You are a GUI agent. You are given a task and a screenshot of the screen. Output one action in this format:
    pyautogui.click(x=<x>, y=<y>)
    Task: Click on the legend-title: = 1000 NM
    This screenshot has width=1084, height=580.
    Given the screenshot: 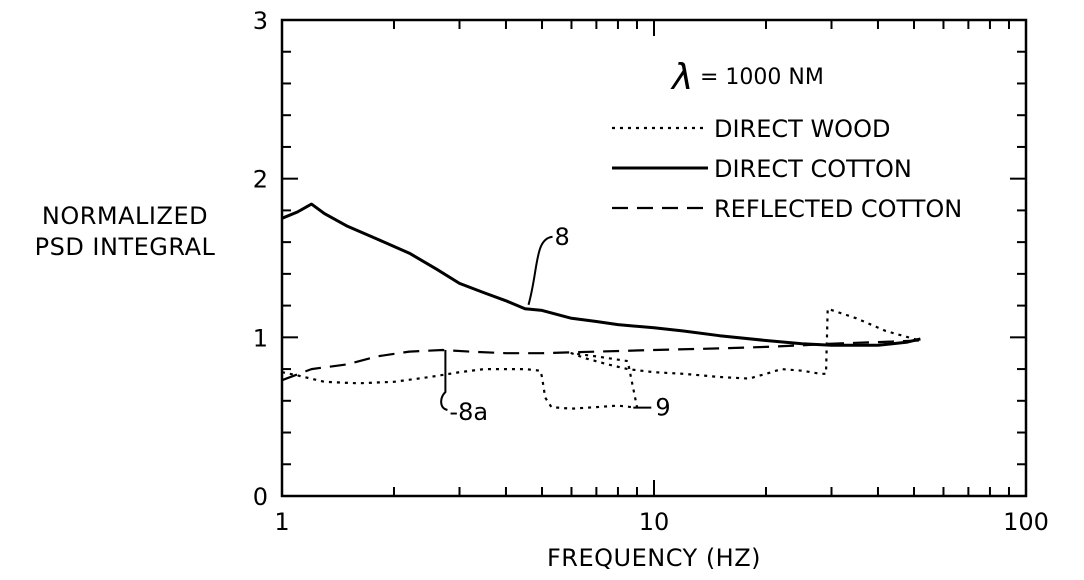 What is the action you would take?
    pyautogui.click(x=762, y=77)
    